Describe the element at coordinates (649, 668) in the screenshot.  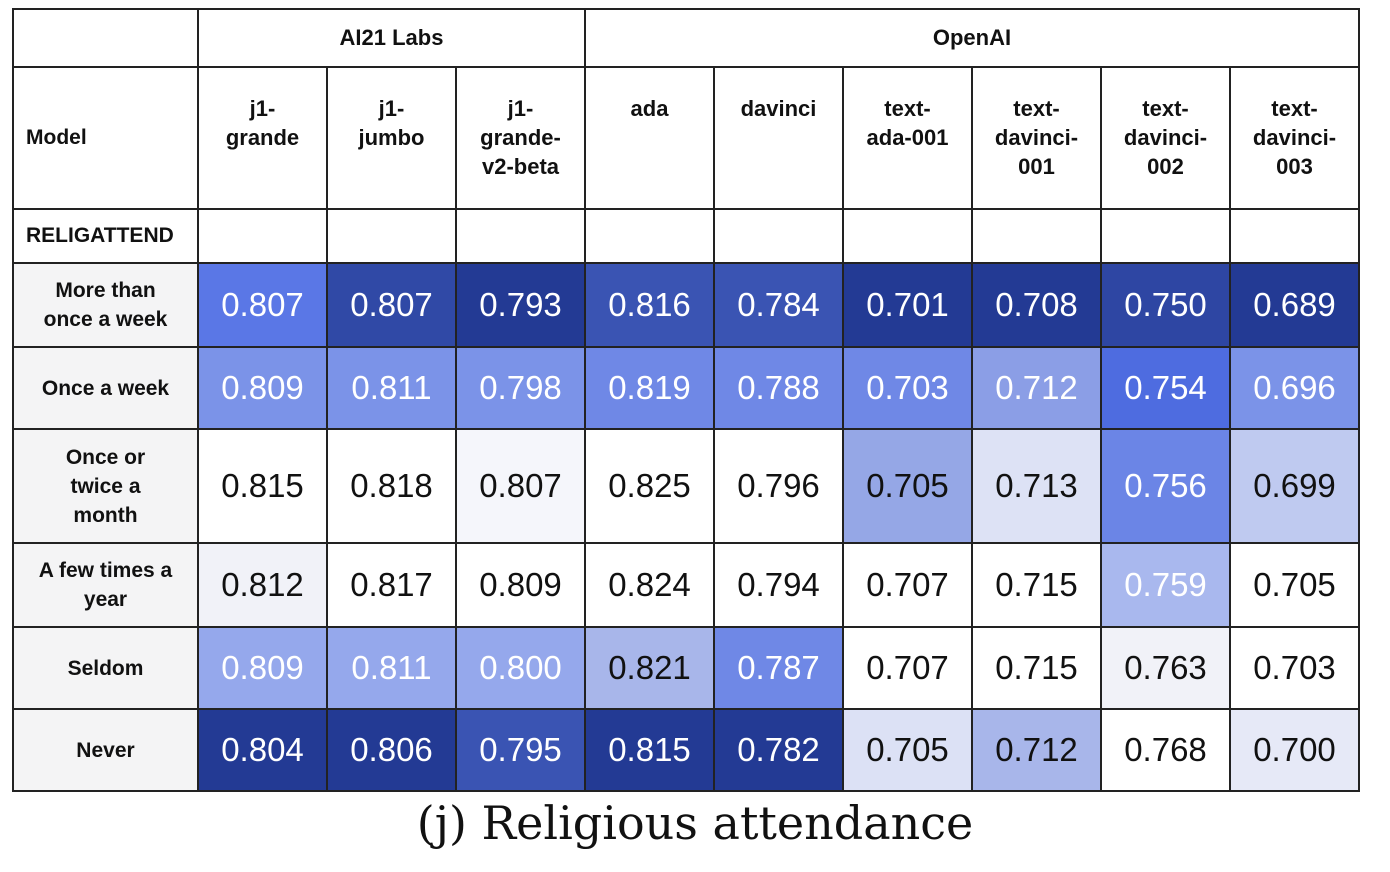
I see `heatmap-cell: 0.821` at that location.